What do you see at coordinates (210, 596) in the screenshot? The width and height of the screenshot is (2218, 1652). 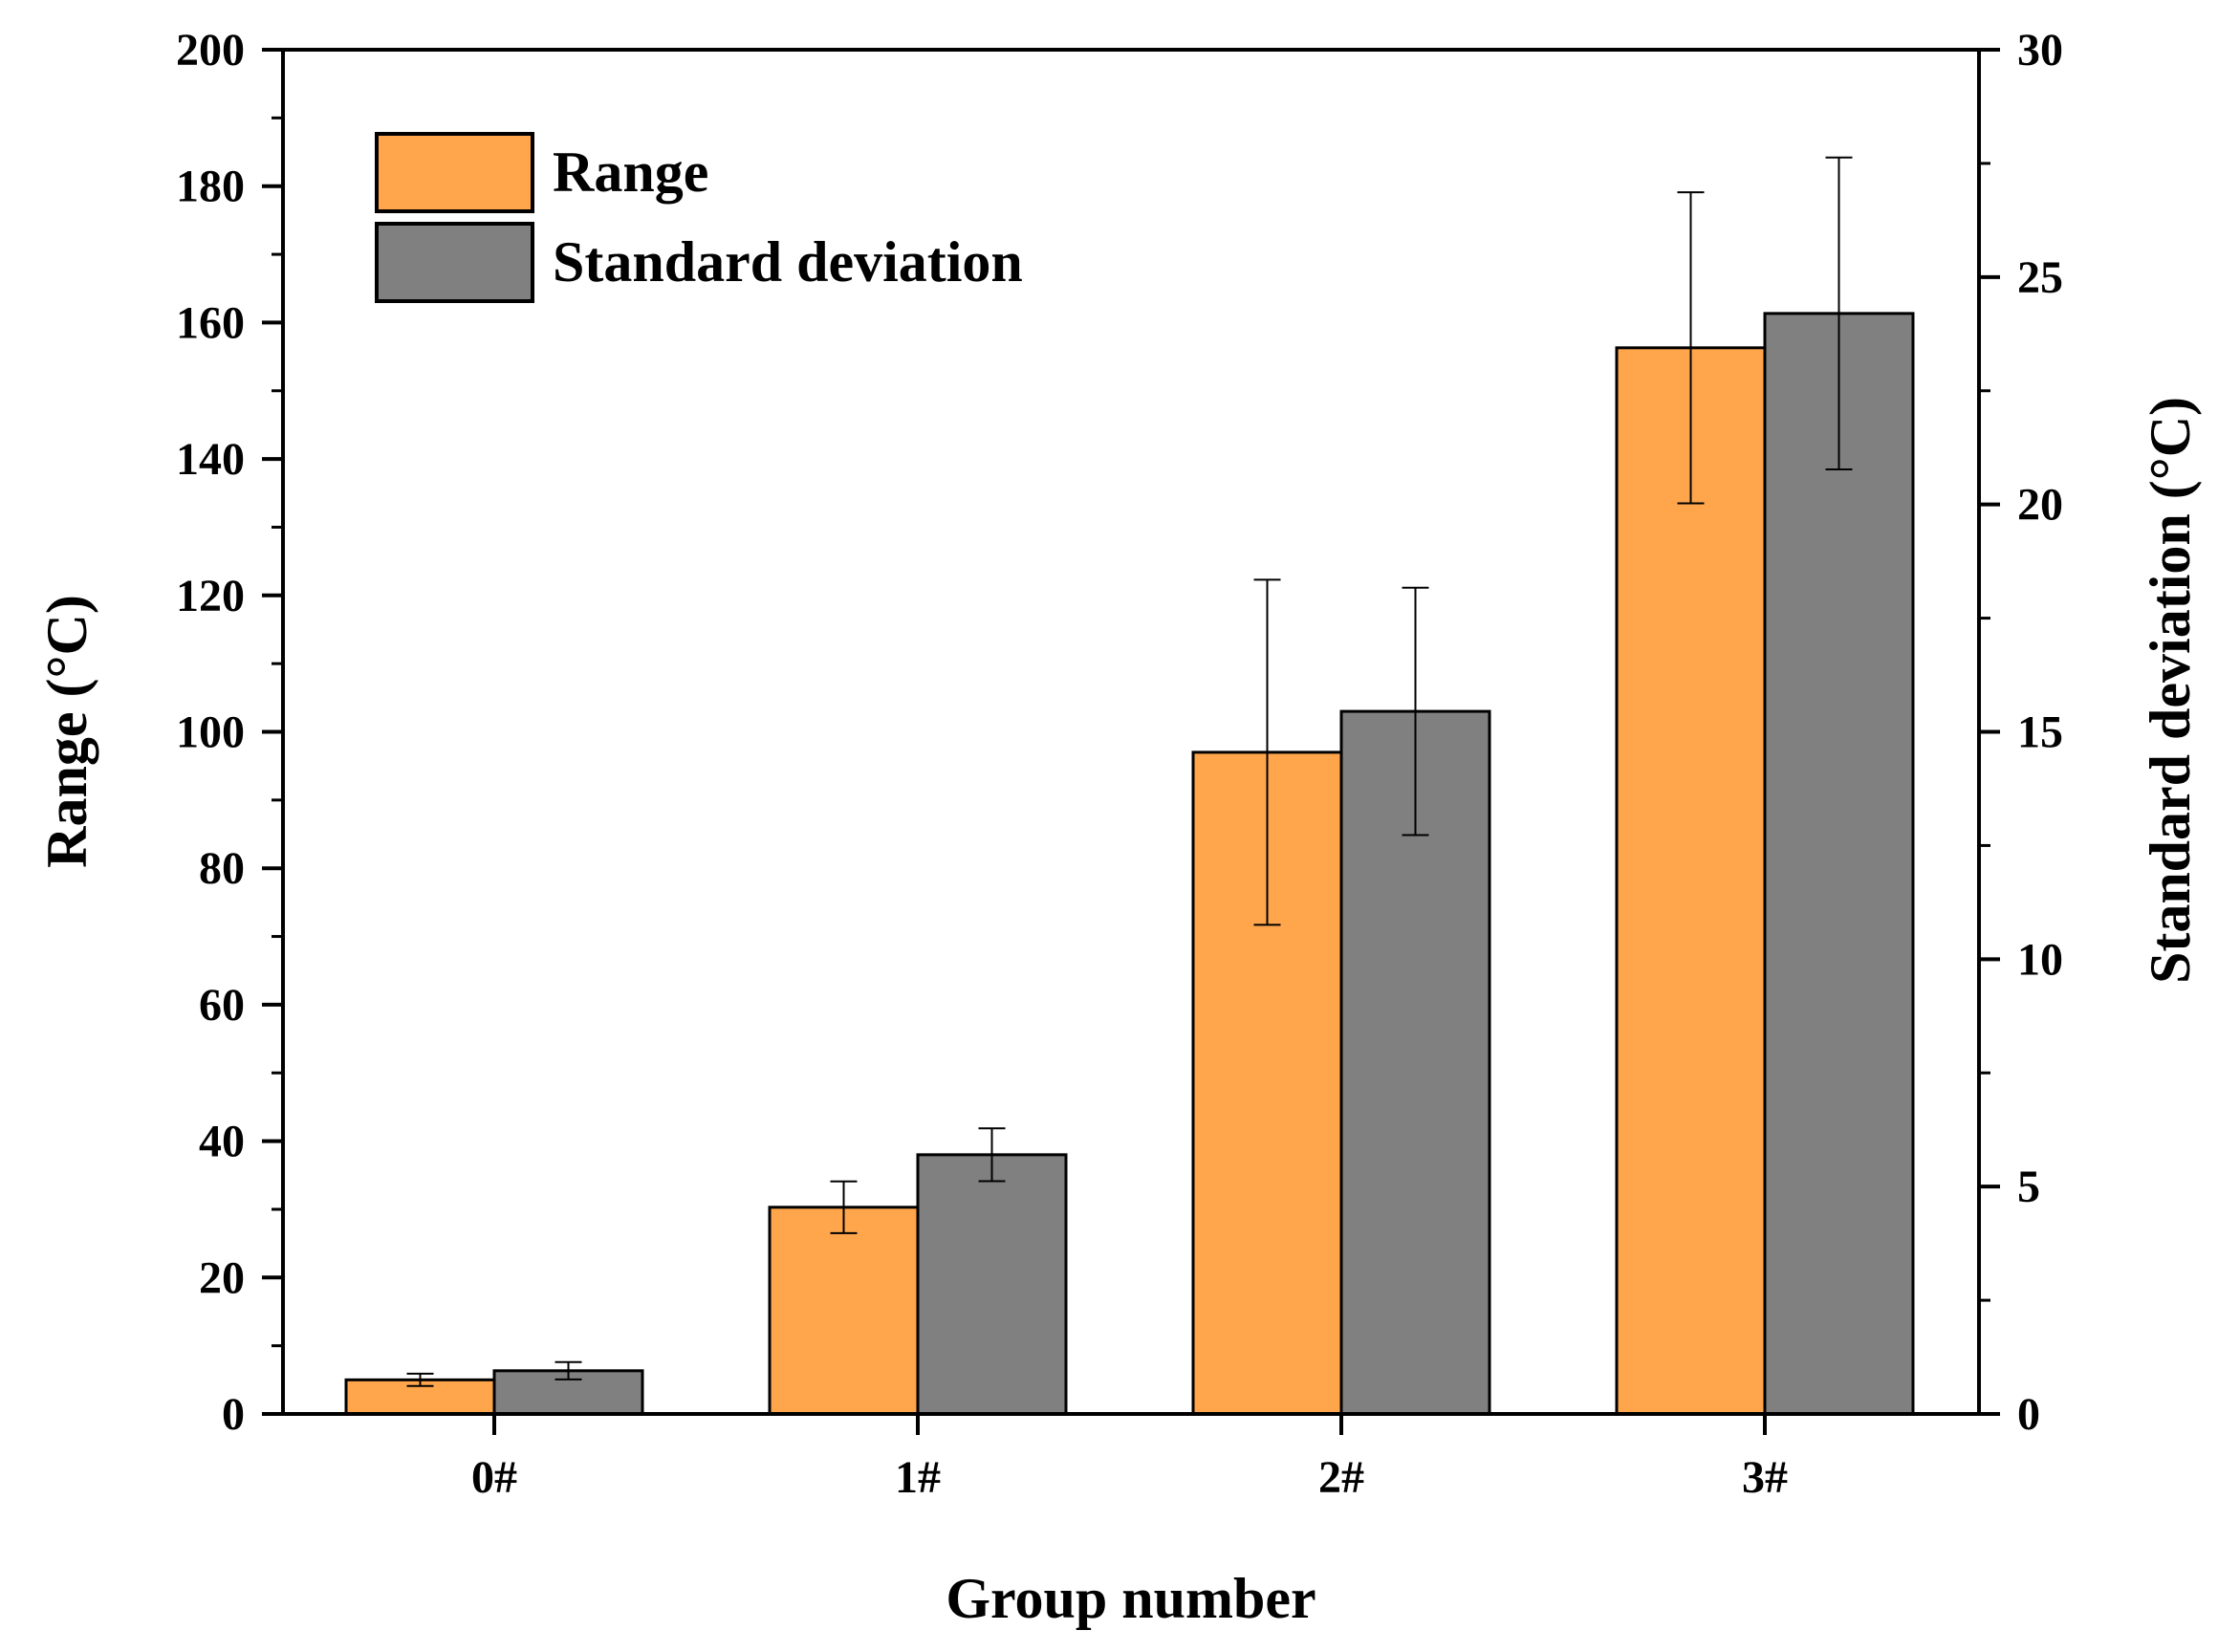 I see `left-tick-label: 120` at bounding box center [210, 596].